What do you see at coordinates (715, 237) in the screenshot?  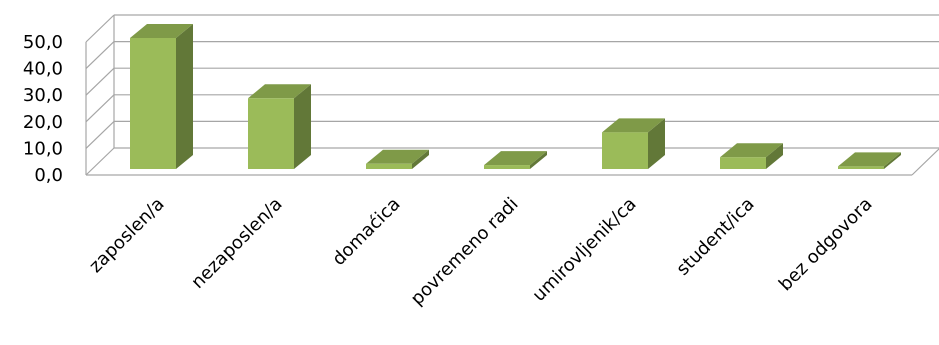 I see `x-tick-label: student/ica` at bounding box center [715, 237].